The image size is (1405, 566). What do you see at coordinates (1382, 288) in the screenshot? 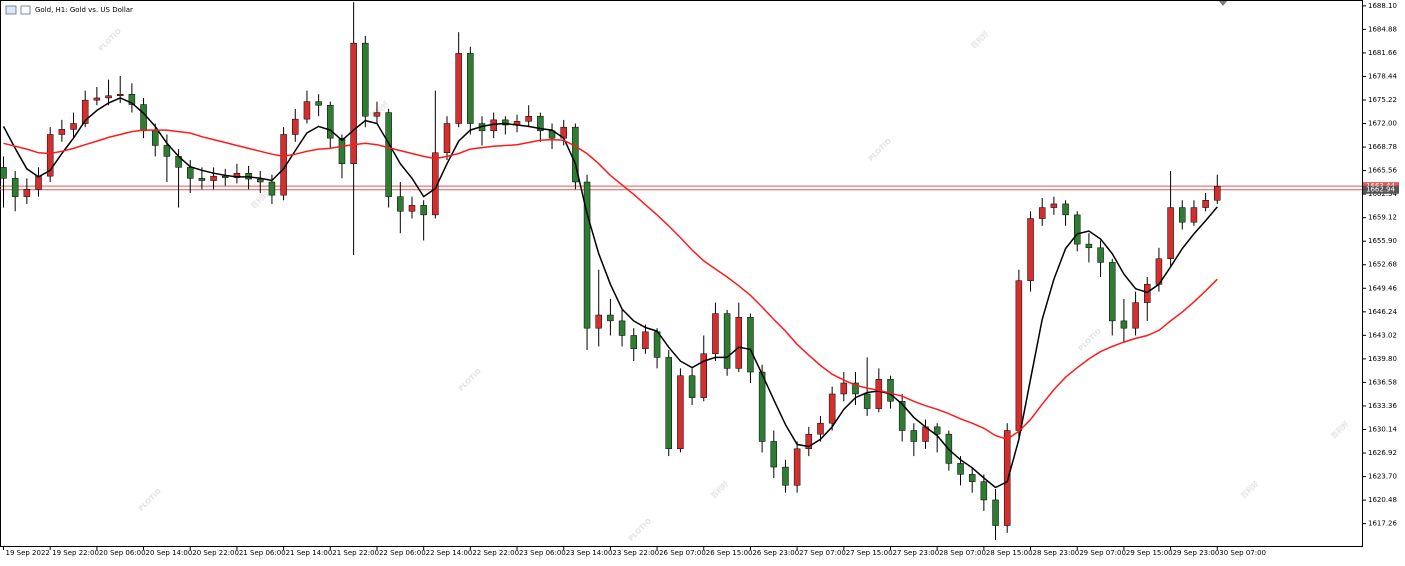
I see `y-tick-label: 1649.46` at bounding box center [1382, 288].